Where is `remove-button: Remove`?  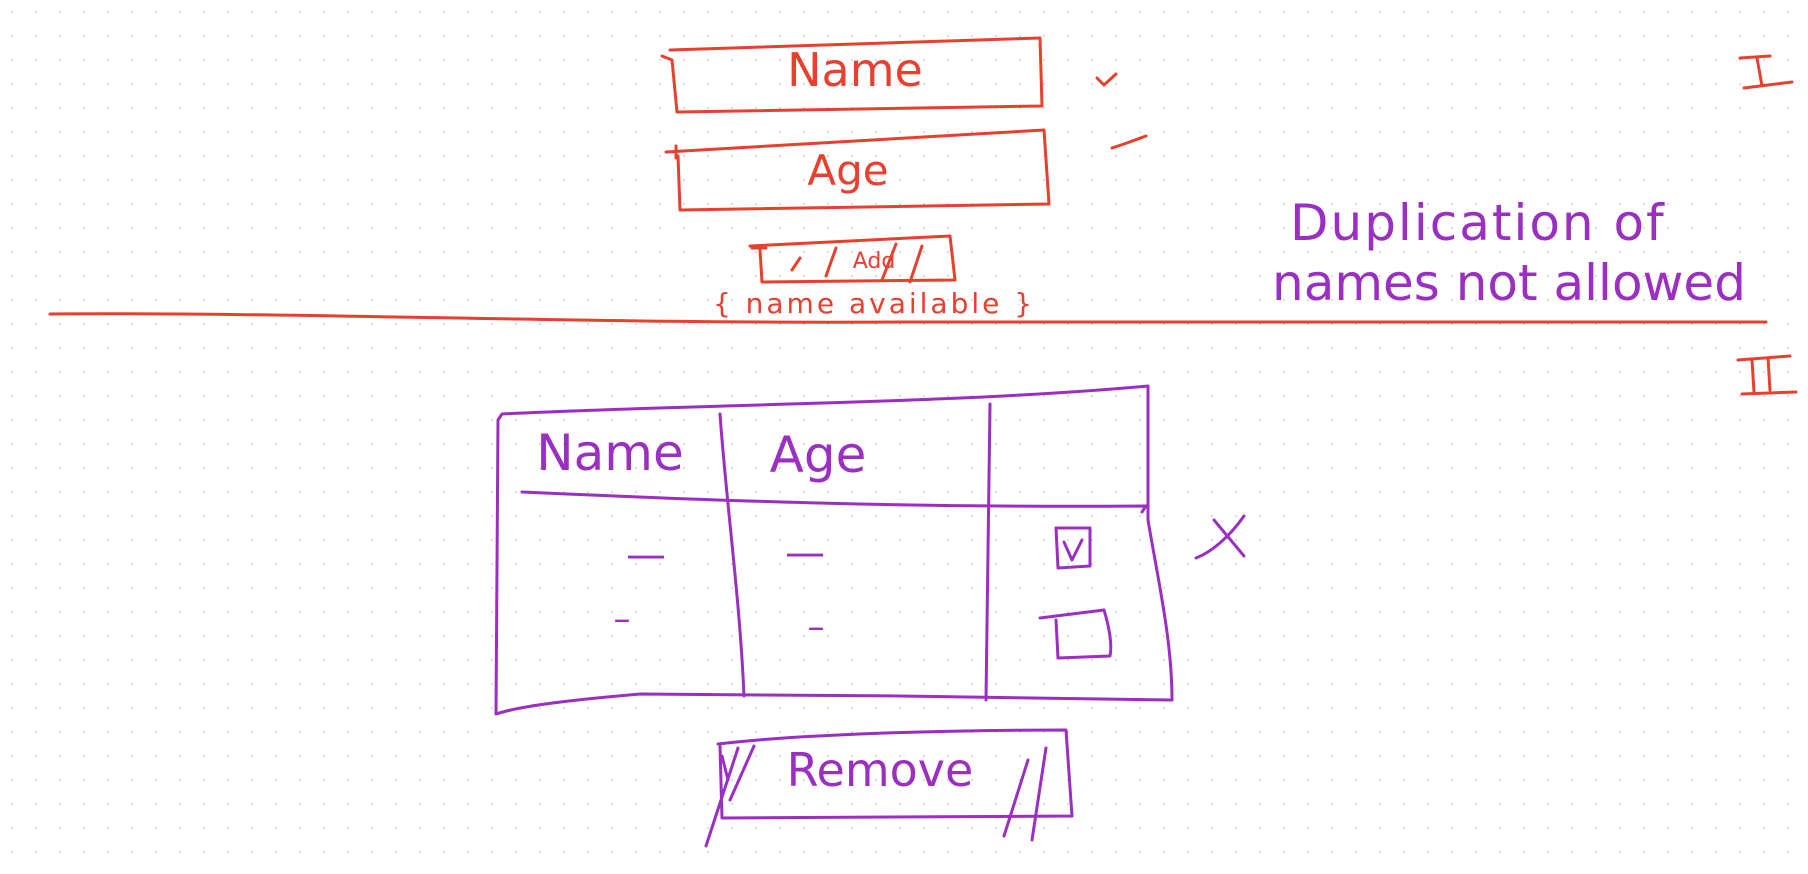 remove-button: Remove is located at coordinates (889, 788).